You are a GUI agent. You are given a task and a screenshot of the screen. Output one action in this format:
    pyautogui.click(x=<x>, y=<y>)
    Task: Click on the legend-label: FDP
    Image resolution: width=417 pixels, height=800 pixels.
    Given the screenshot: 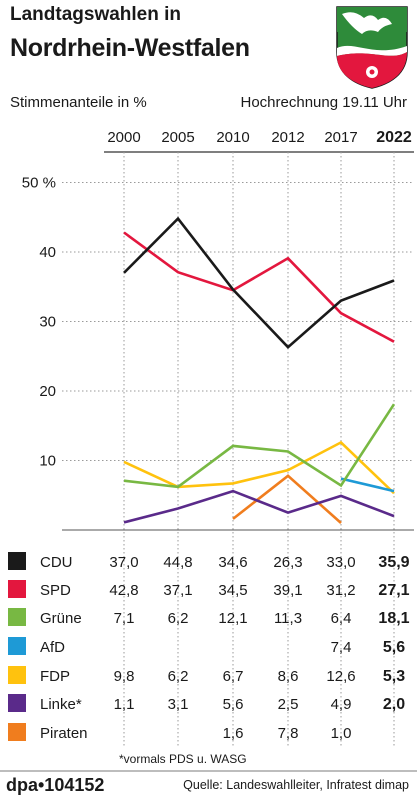 What is the action you would take?
    pyautogui.click(x=55, y=676)
    